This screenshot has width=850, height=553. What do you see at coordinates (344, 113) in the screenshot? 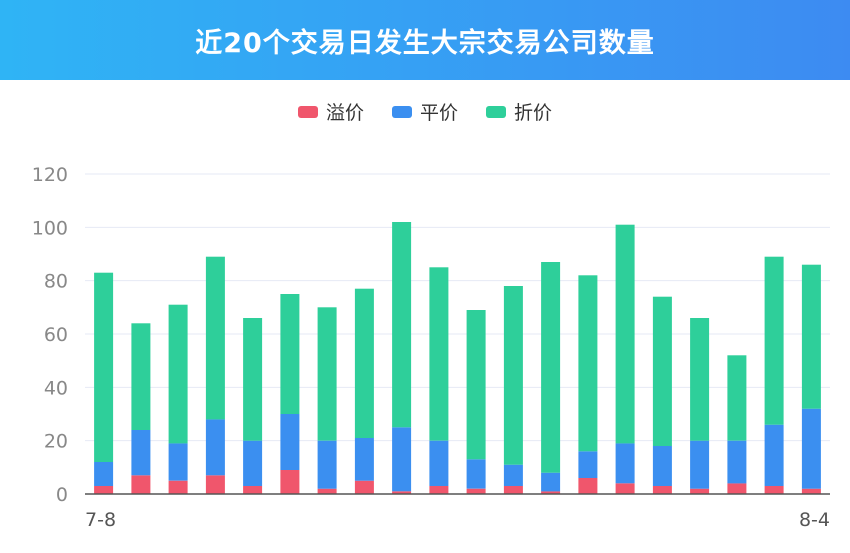
I see `legend-label-premium: 溢价` at bounding box center [344, 113].